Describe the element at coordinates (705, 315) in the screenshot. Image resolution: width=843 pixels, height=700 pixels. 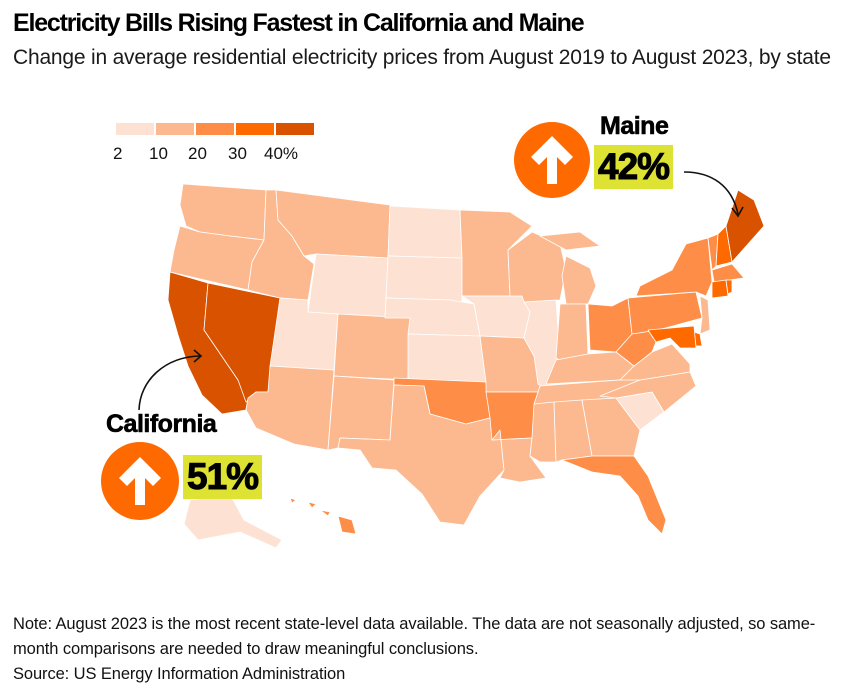
I see `state-nj` at that location.